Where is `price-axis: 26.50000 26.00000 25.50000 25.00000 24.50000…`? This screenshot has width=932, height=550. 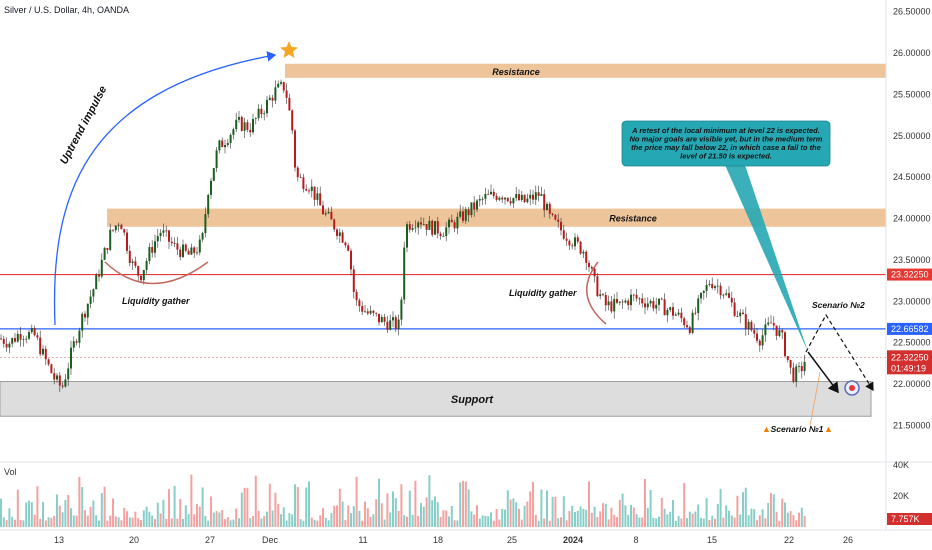
price-axis: 26.50000 26.00000 25.50000 25.00000 24.50000… is located at coordinates (912, 254).